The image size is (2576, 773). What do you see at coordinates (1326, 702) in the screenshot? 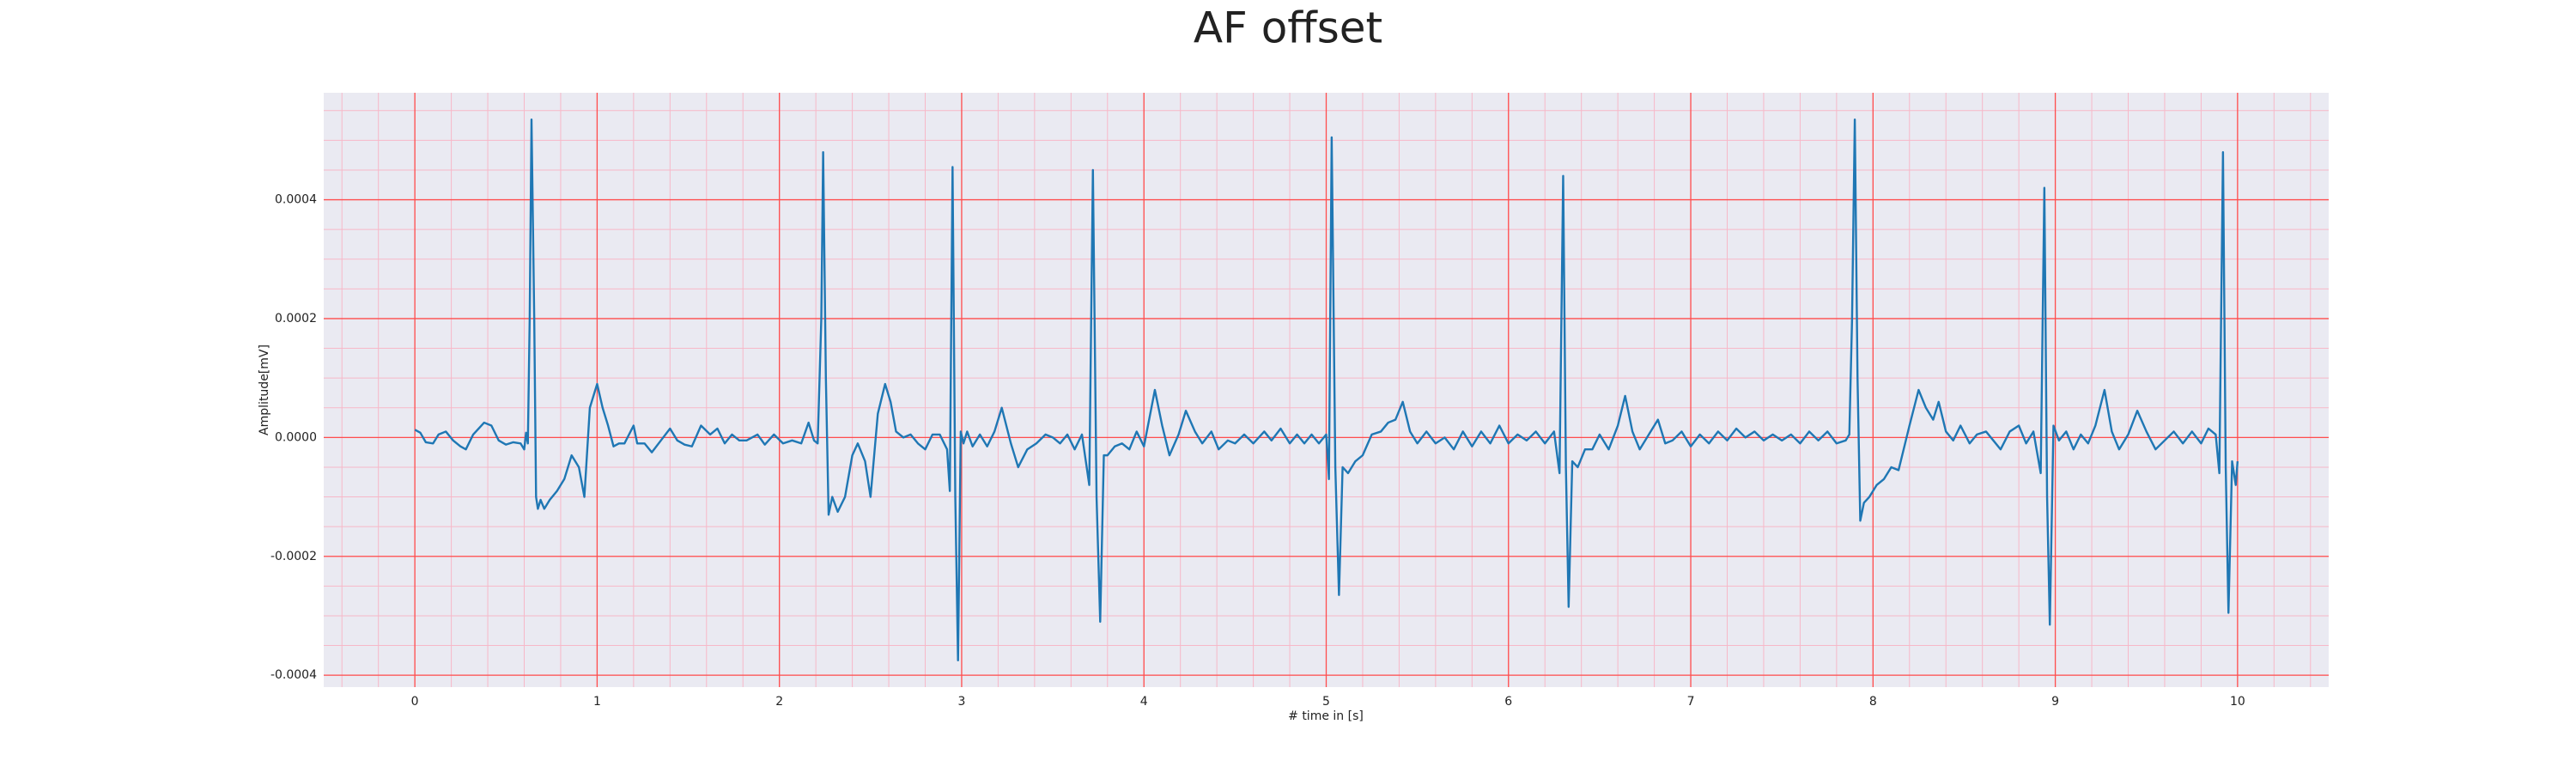
I see `x-tick-label: 5` at bounding box center [1326, 702].